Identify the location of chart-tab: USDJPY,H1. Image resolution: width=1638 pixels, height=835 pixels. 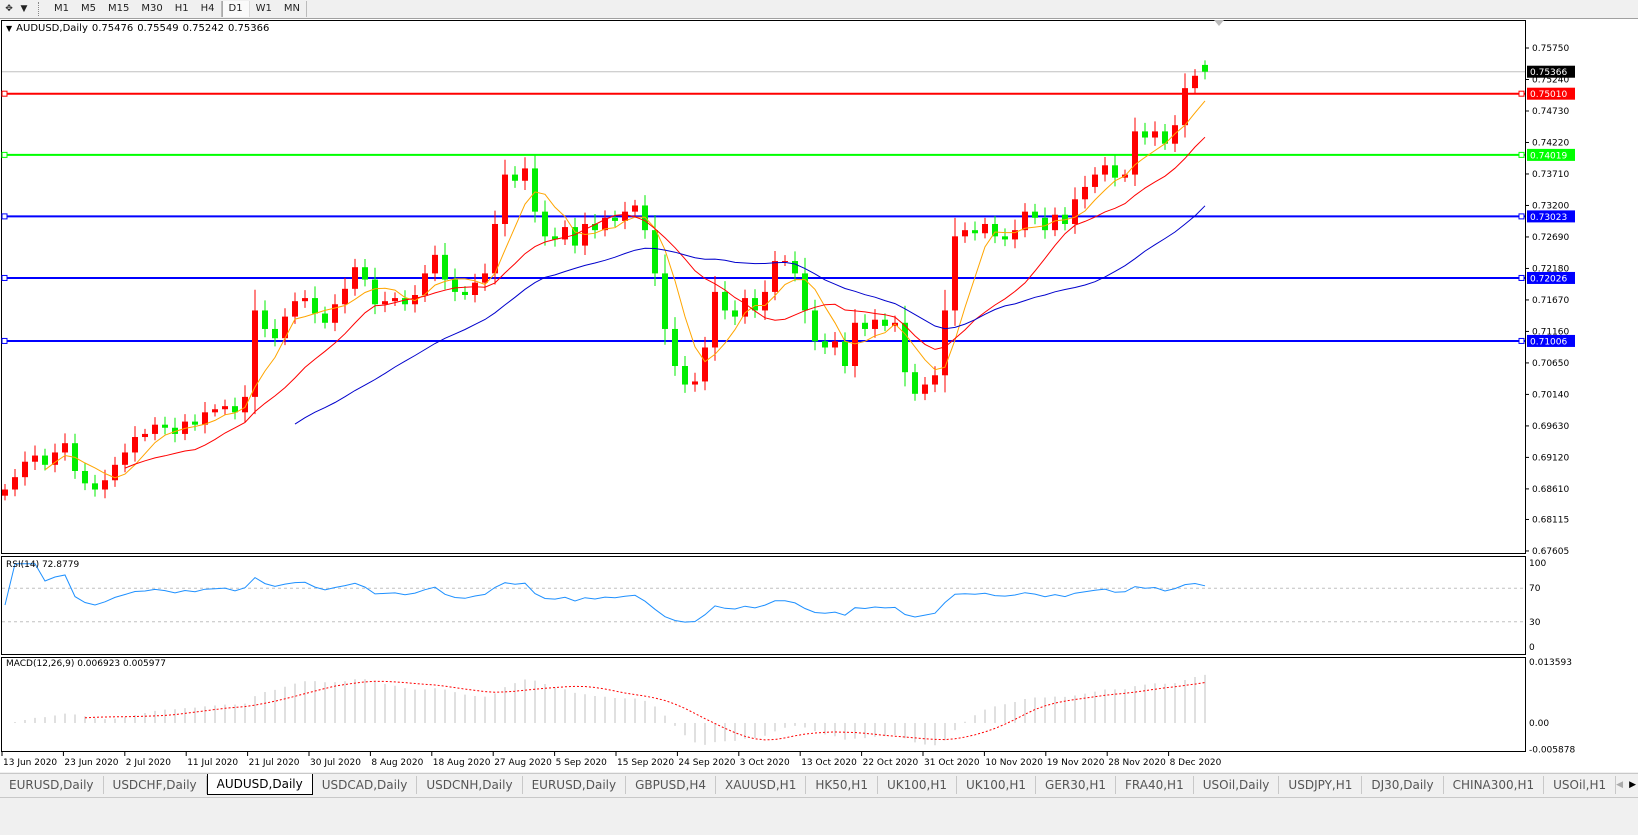
(1321, 785).